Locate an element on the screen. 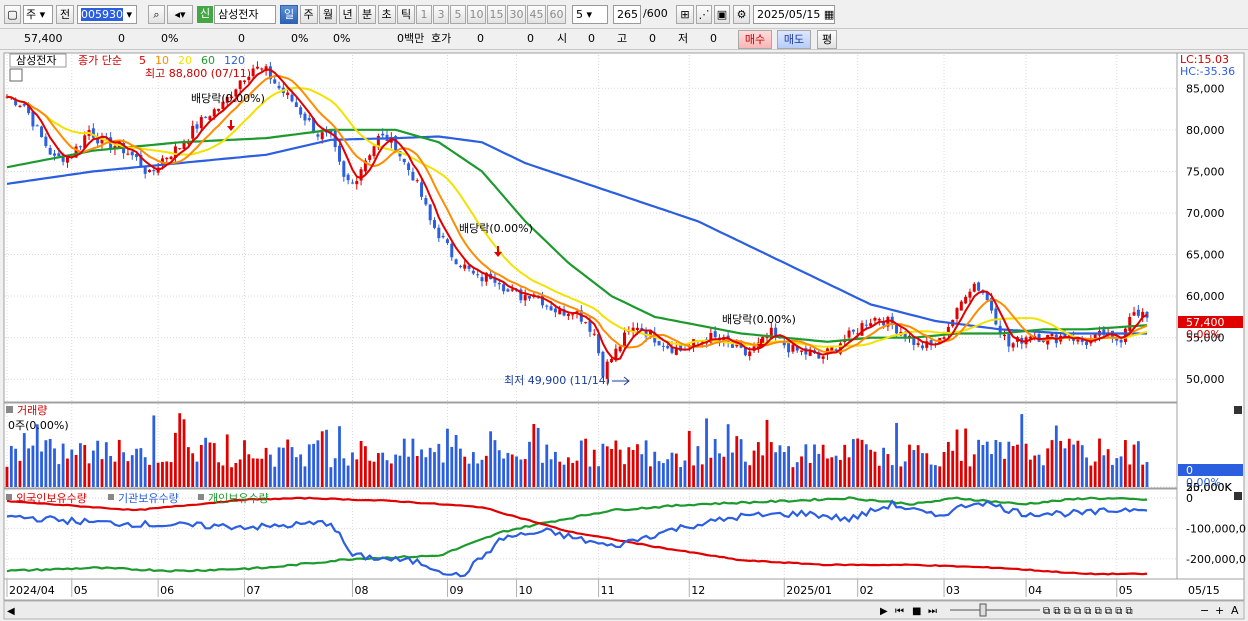 This screenshot has width=1248, height=621. scroll-end-icon: ⏭ is located at coordinates (932, 611).